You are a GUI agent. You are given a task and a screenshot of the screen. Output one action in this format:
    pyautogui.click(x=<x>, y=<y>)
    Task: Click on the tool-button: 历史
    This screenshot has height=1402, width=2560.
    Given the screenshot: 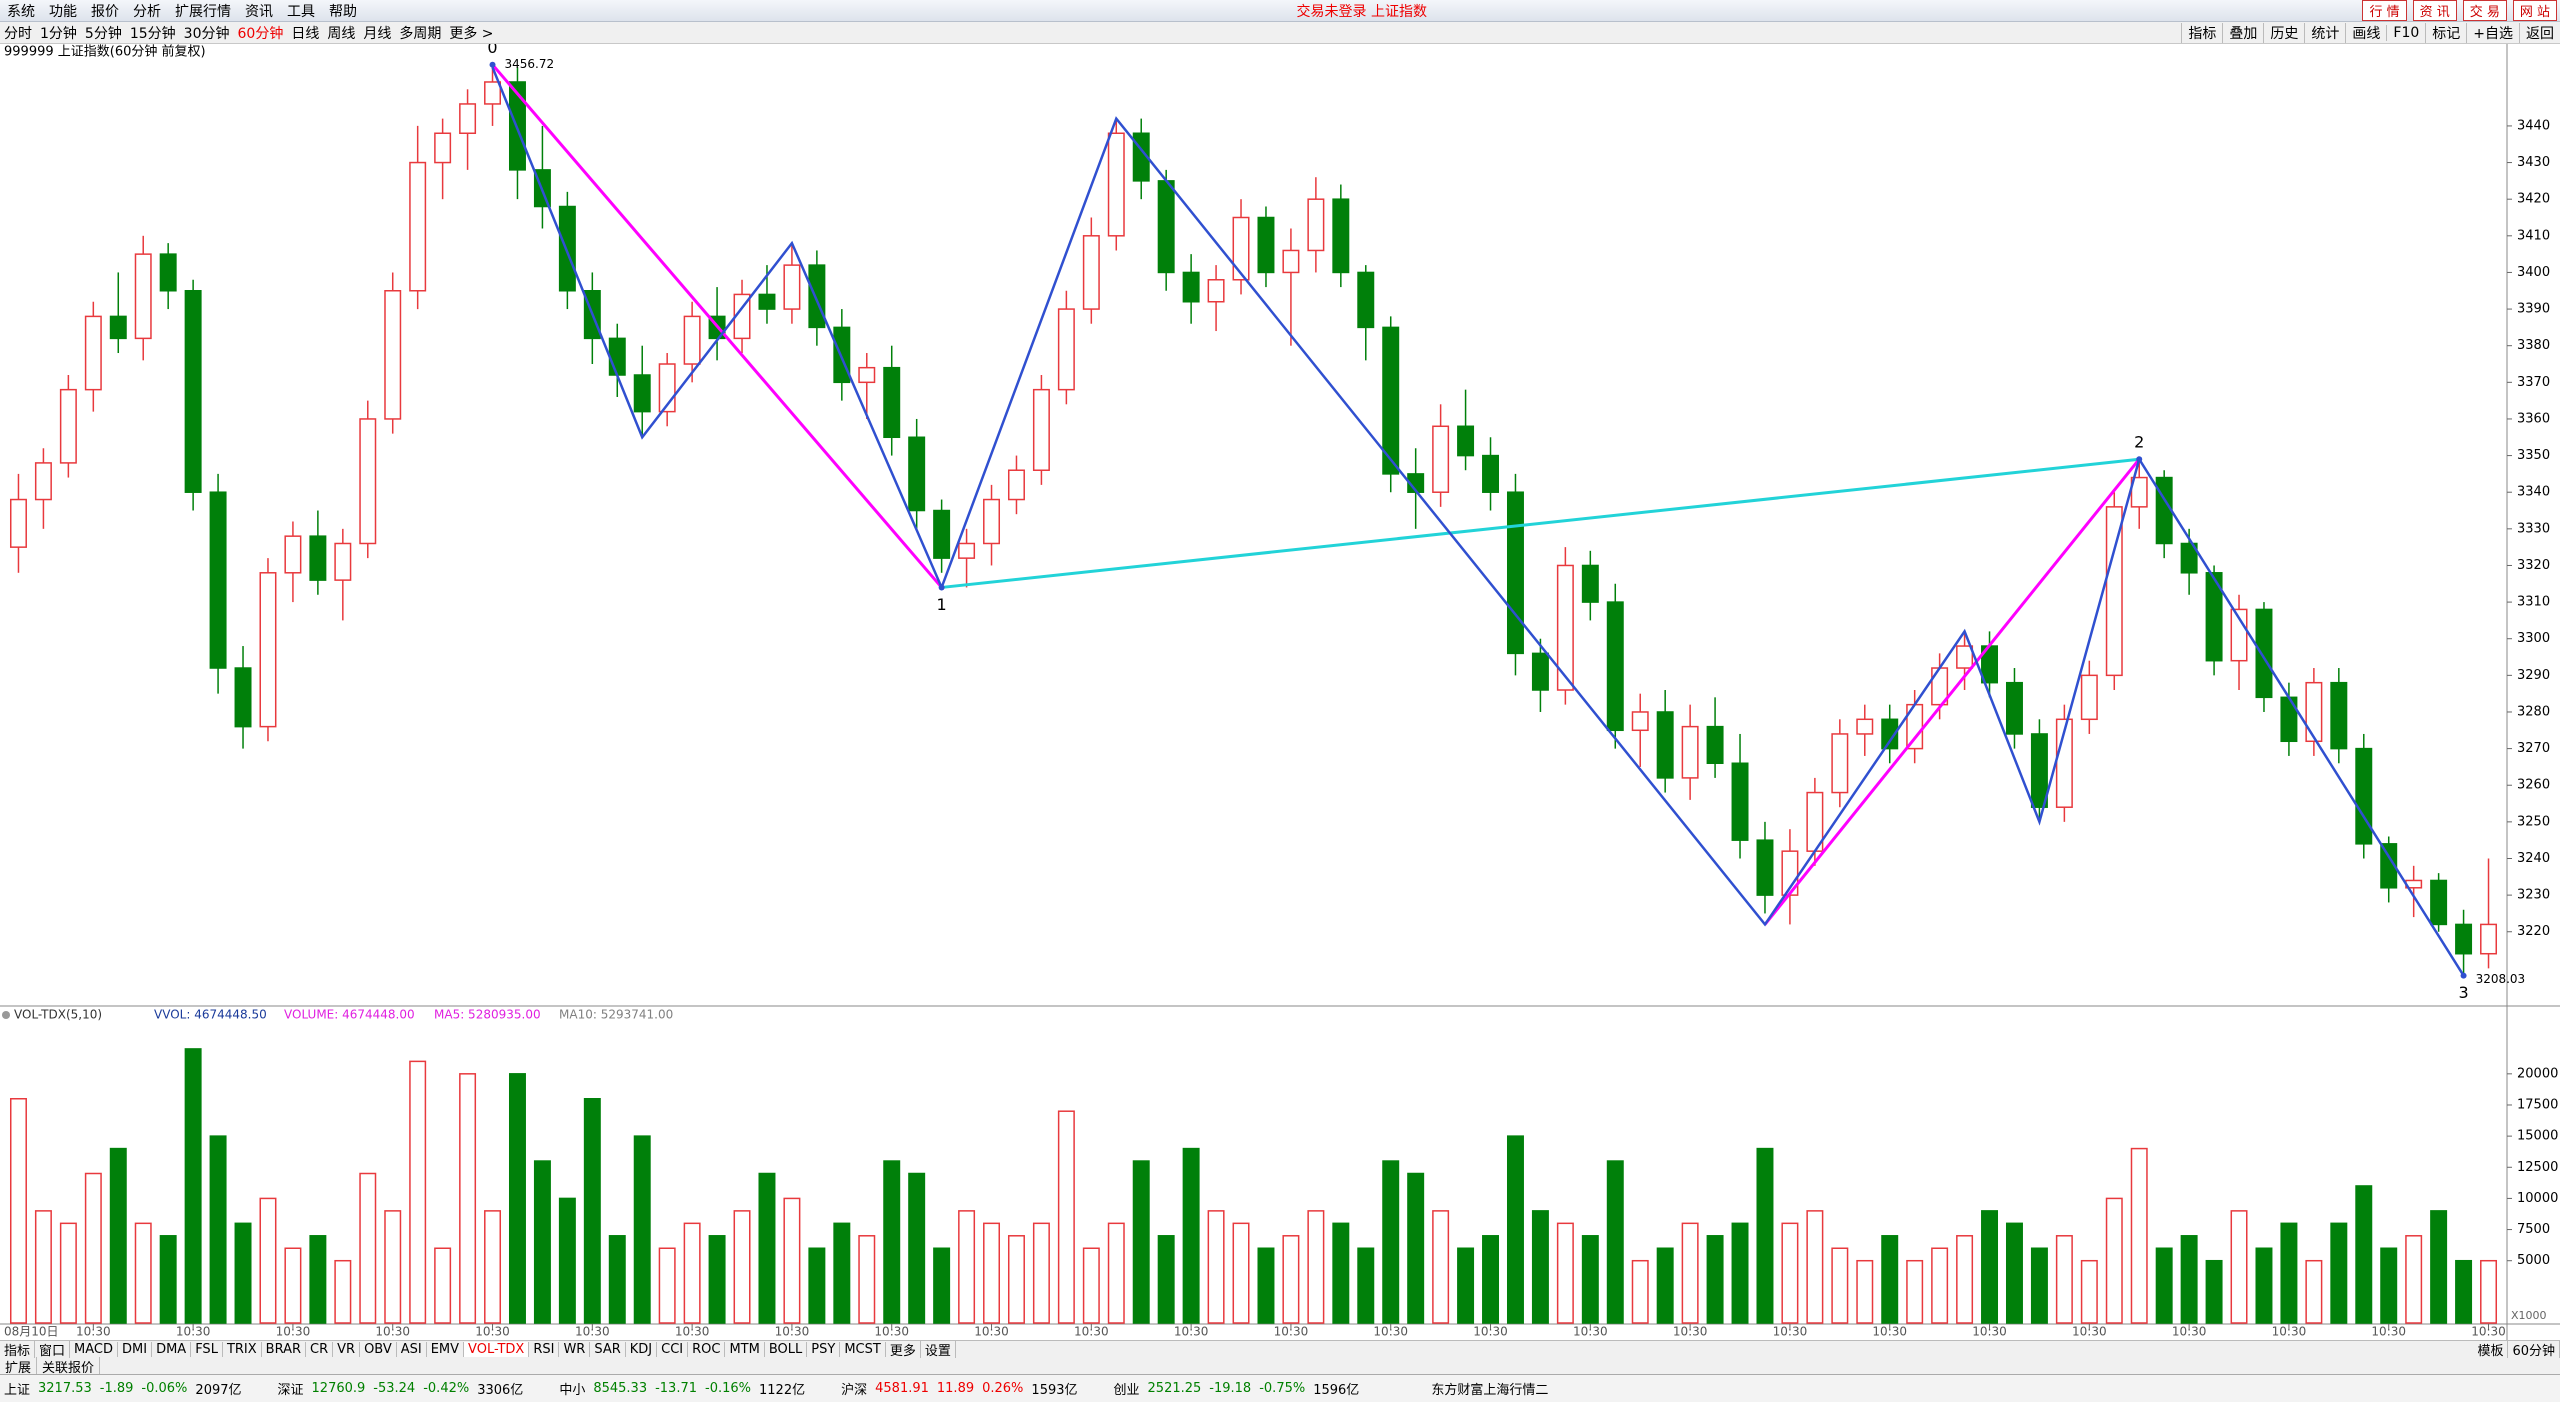 What is the action you would take?
    pyautogui.click(x=2283, y=32)
    